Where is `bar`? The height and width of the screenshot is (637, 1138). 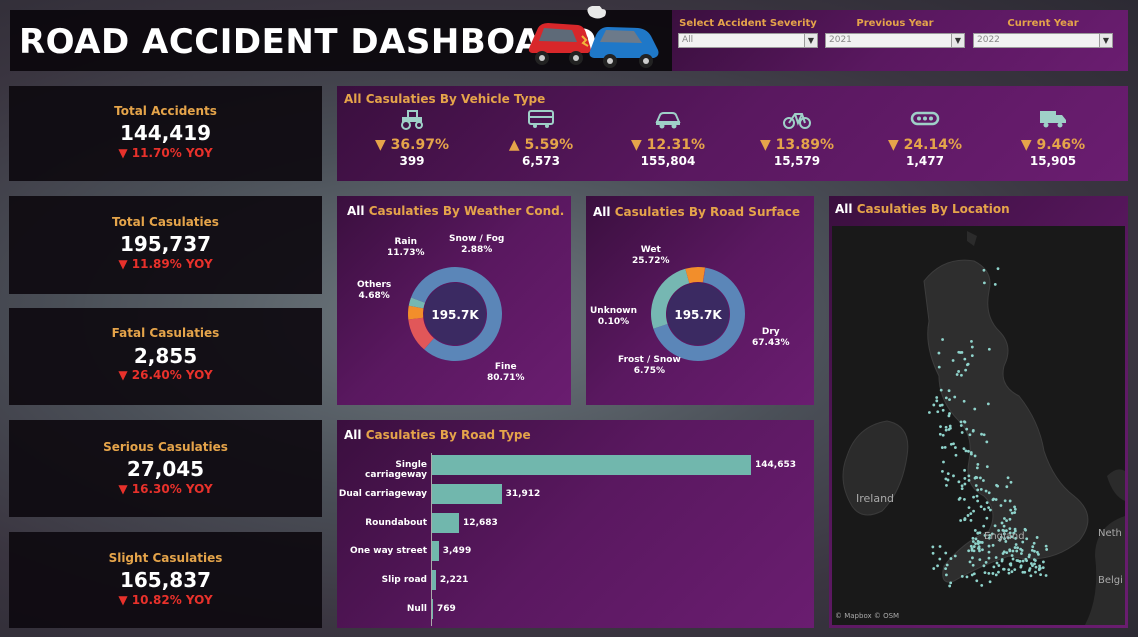 bar is located at coordinates (466, 493).